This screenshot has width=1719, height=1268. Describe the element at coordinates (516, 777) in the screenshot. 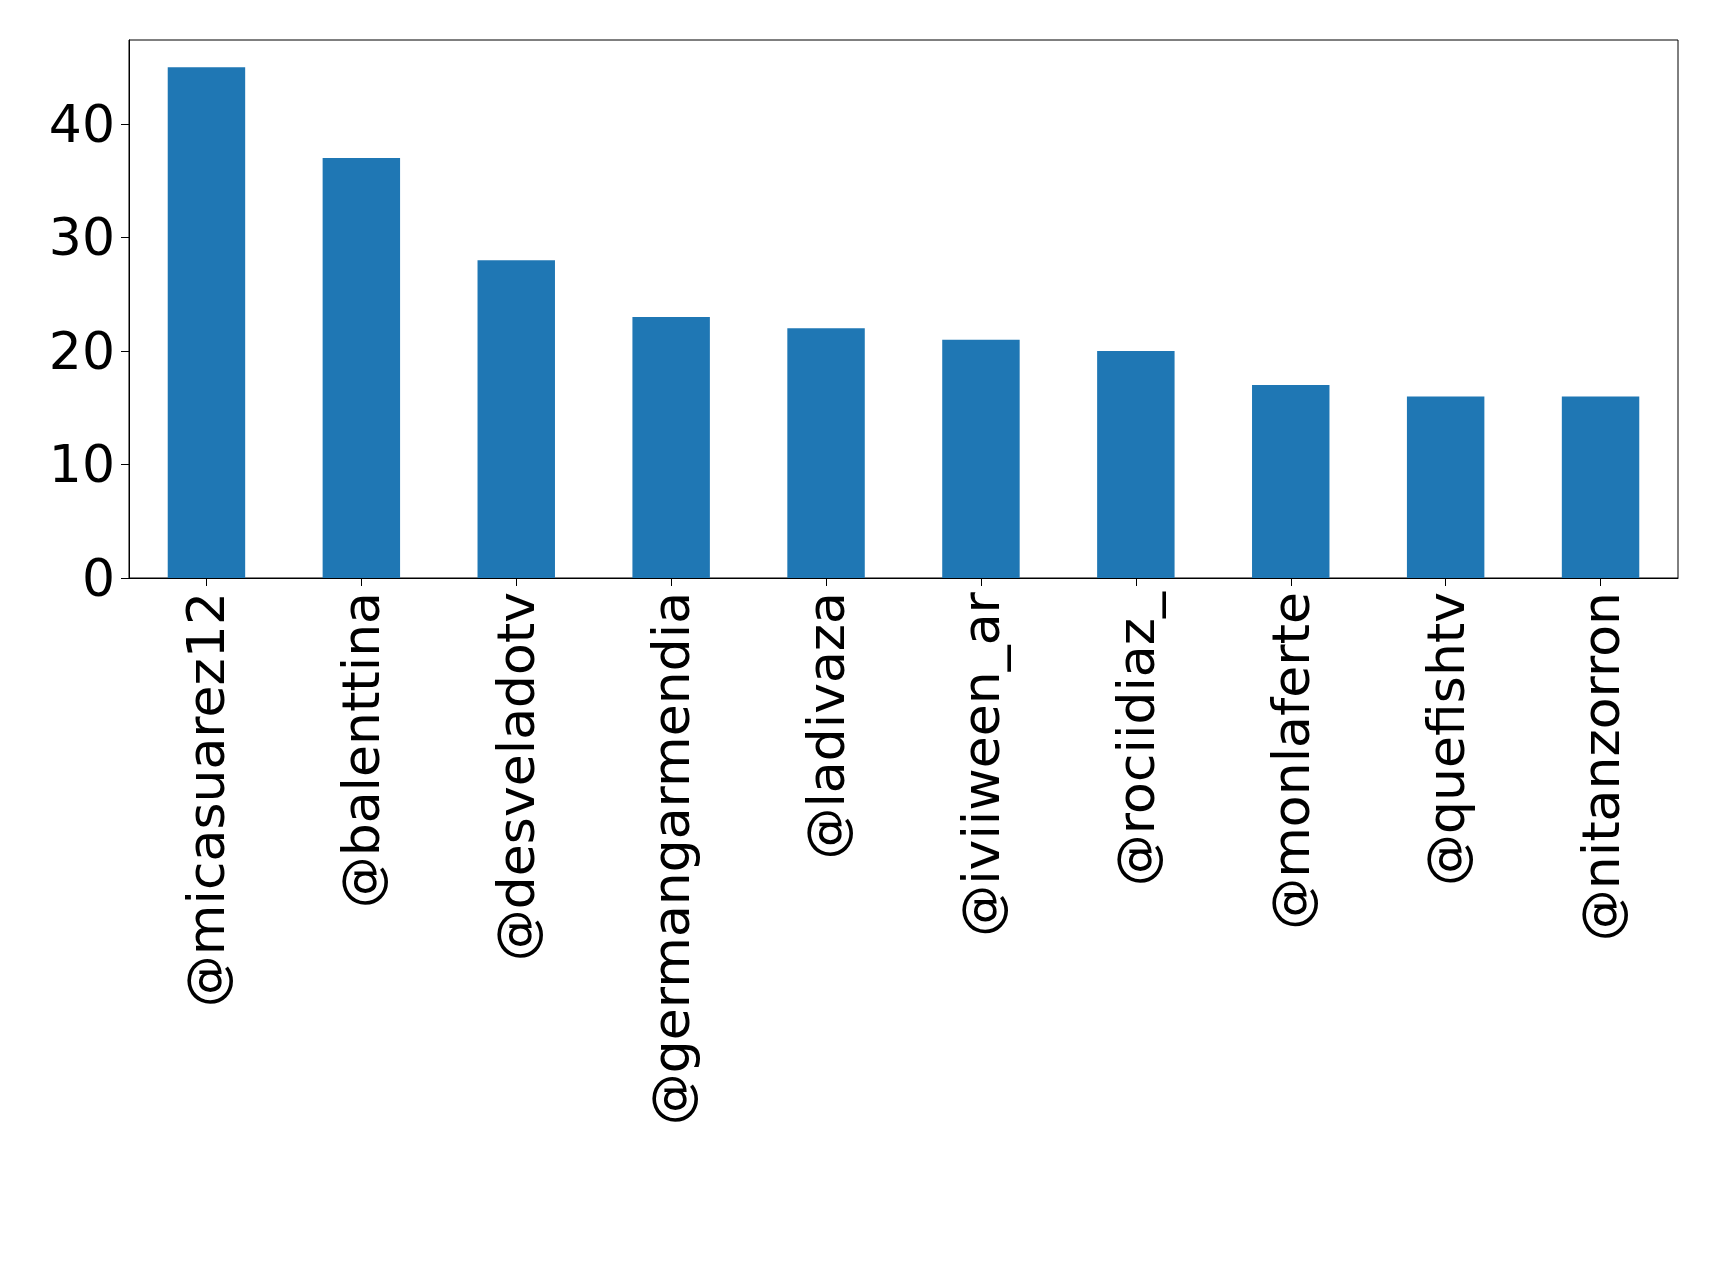

I see `x-tick-label: @desveladotv` at that location.